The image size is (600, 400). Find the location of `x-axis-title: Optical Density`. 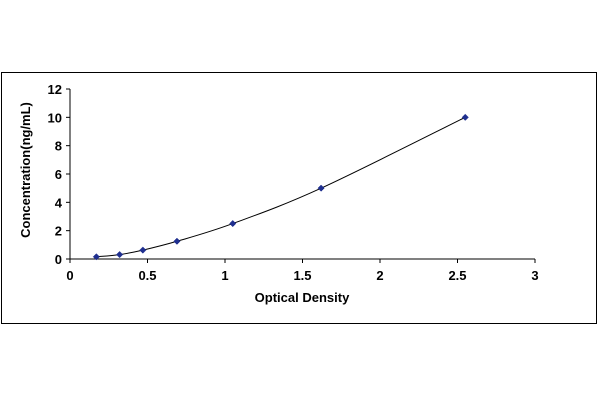

x-axis-title: Optical Density is located at coordinates (302, 297).